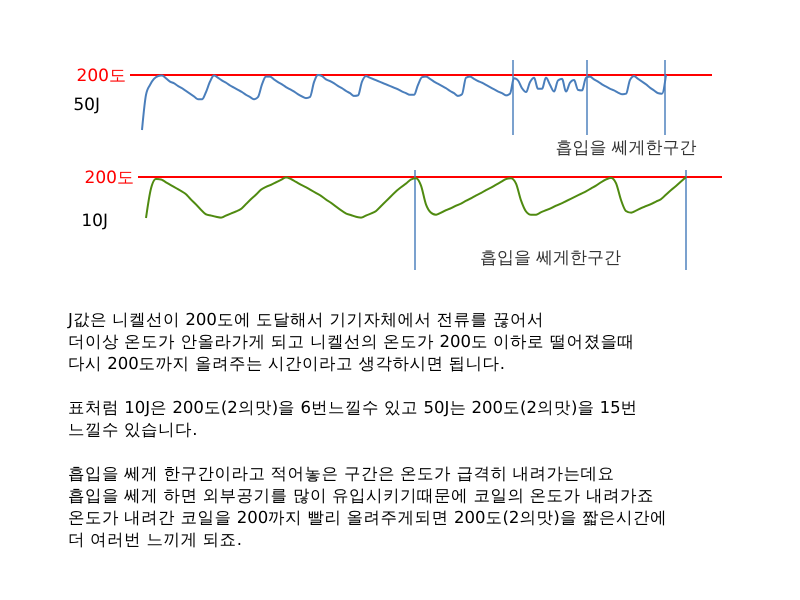 The image size is (800, 600). What do you see at coordinates (368, 506) in the screenshot?
I see `text: 흡입을 쎄게 한구간이라고 적어놓은 구간은 온도가 급격히 내려가는데요 흡입을 쎄게 하면 외부공기를 많이 유입시키기때문에 코일의 온도가 내려가죠 온도가 내려간 코일을 200까지 빨리 올려주게되면 200도(2의맛)을 짧은시간에 더 여러번 느끼게 되죠.` at bounding box center [368, 506].